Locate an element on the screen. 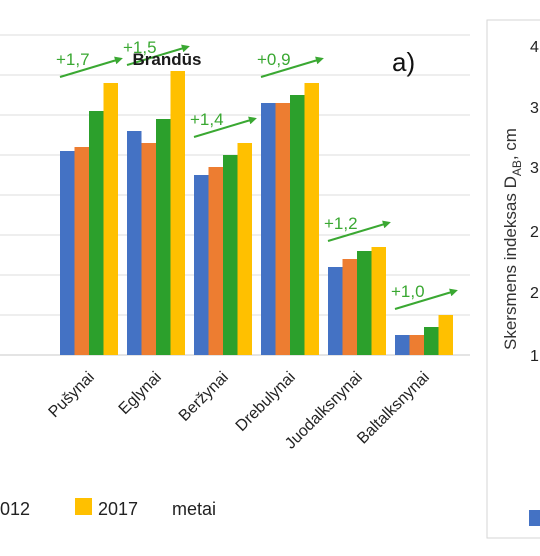 The image size is (540, 556). increment-label: +0,9 is located at coordinates (274, 59).